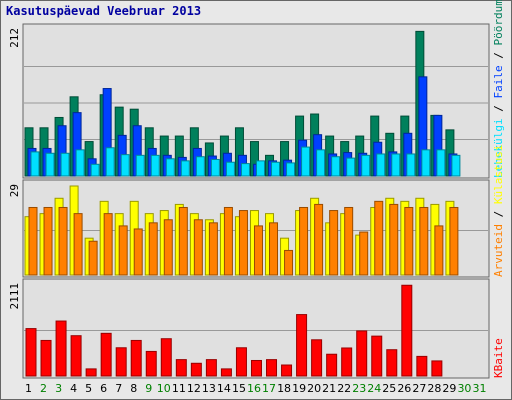  I want to click on bar-Lehekülgi-day-17, so click(276, 169).